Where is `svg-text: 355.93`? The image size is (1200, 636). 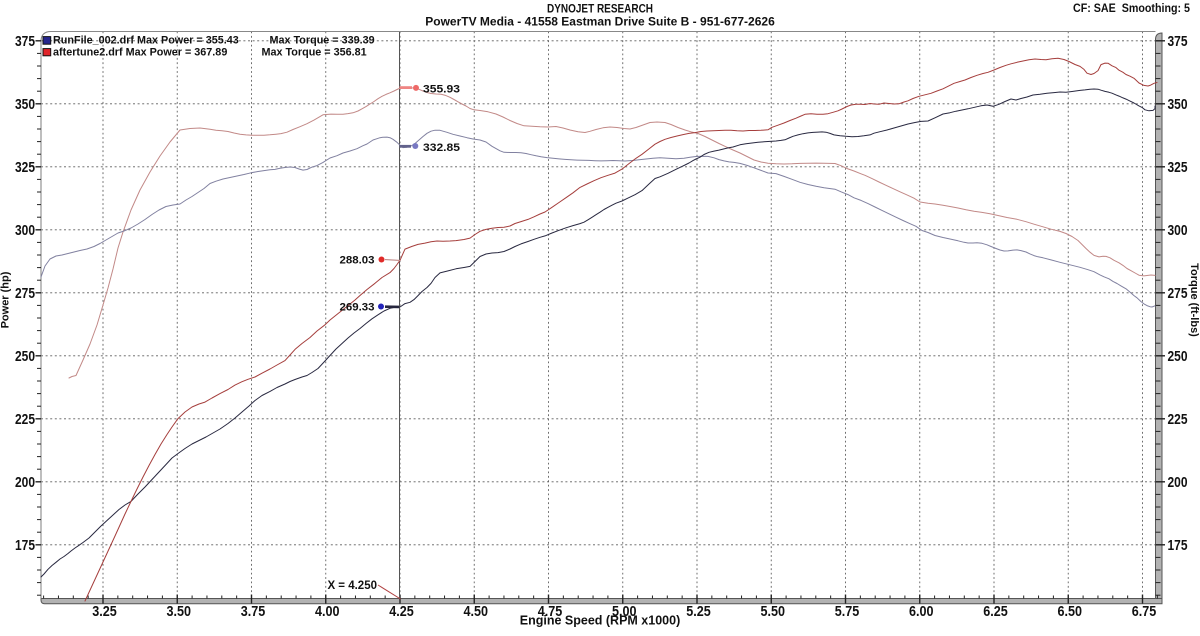
svg-text: 355.93 is located at coordinates (441, 89).